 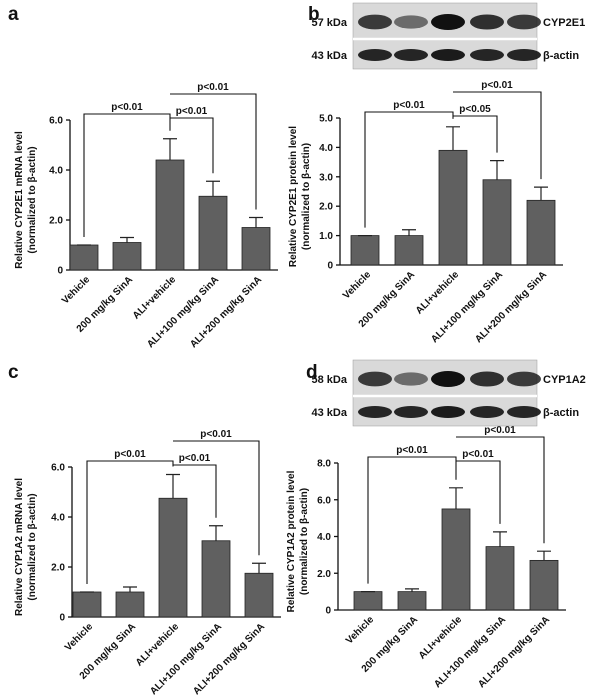 What do you see at coordinates (564, 380) in the screenshot?
I see `blot-protein-label: CYP1A2` at bounding box center [564, 380].